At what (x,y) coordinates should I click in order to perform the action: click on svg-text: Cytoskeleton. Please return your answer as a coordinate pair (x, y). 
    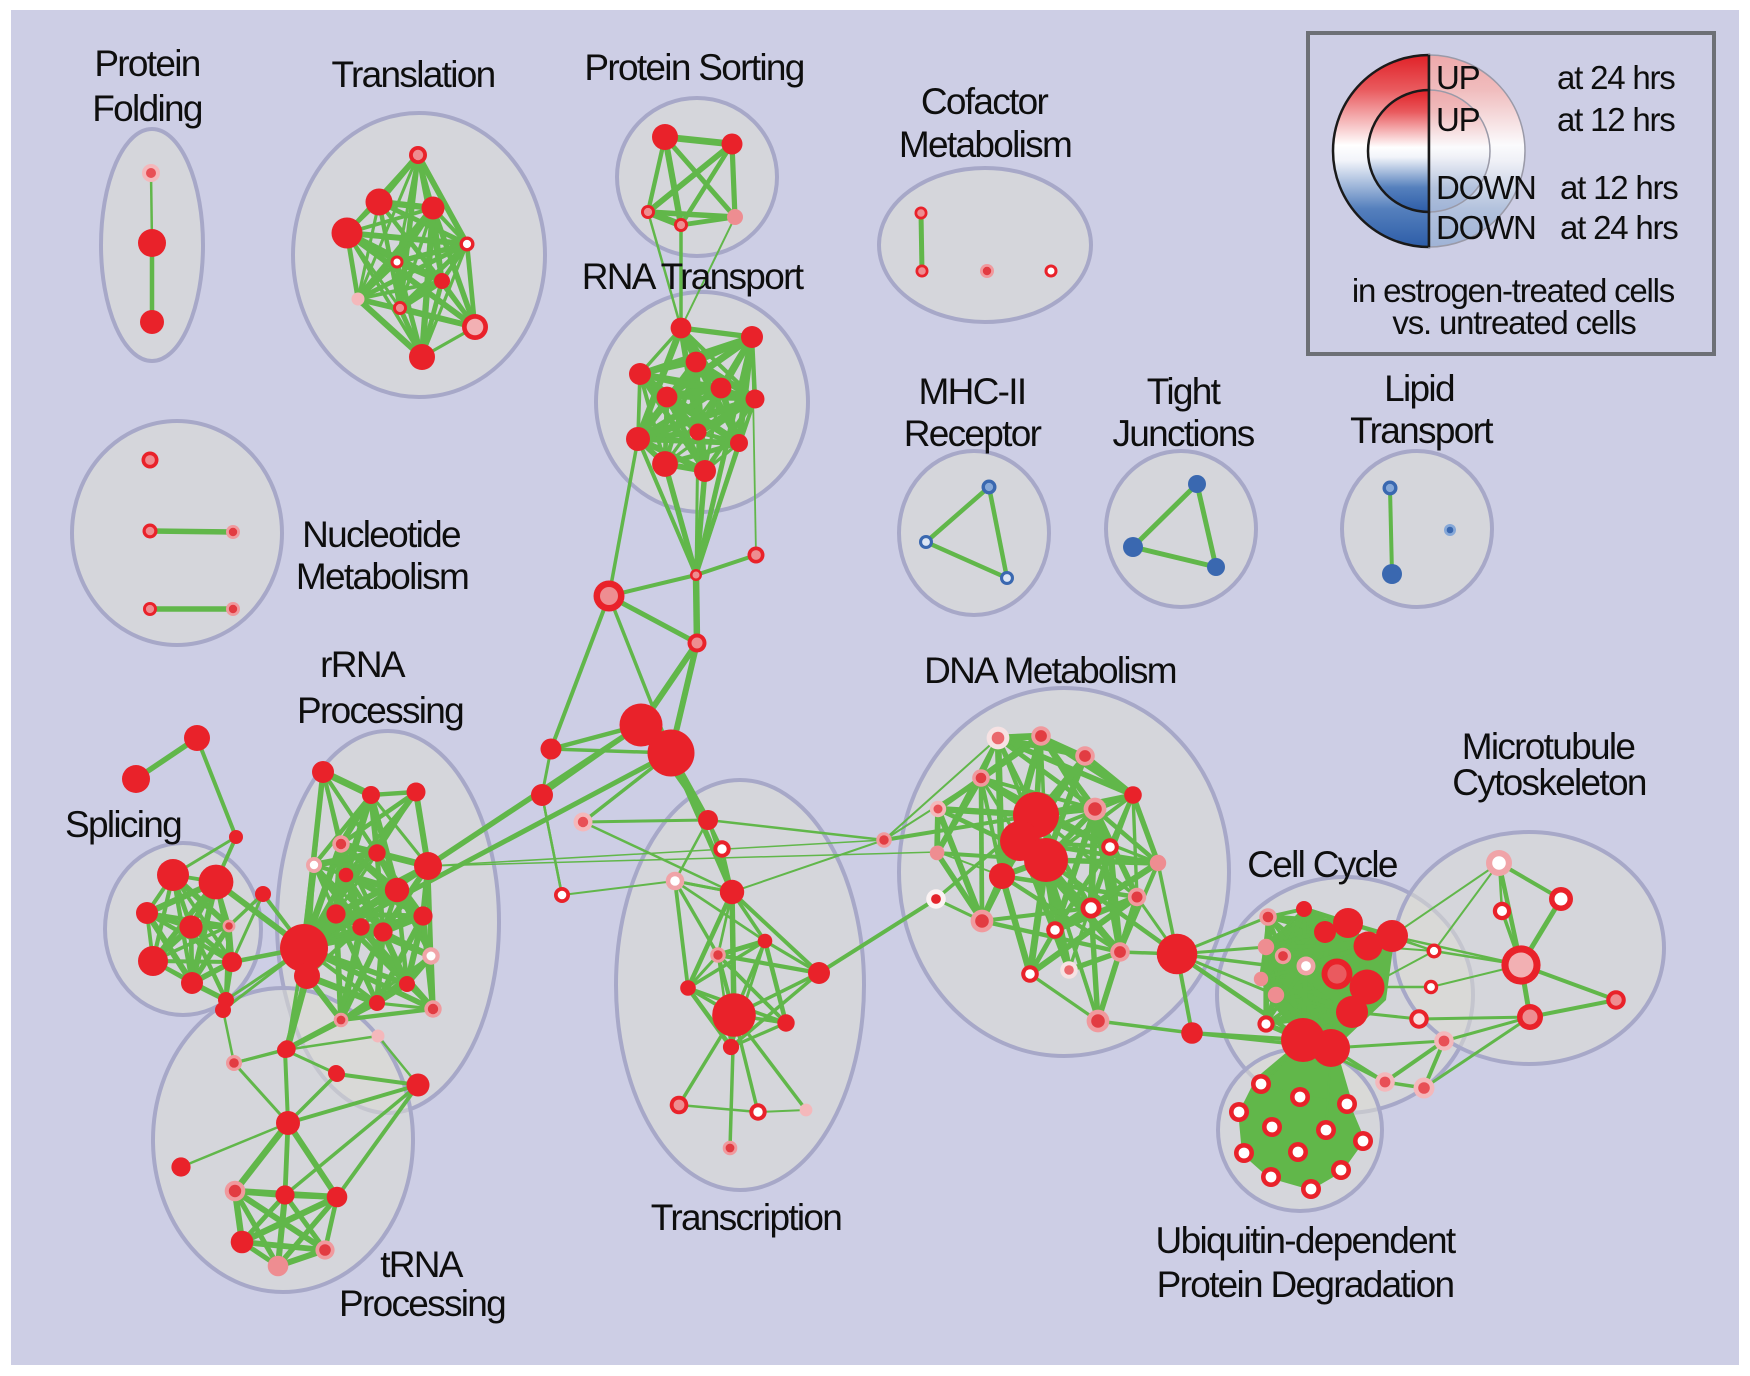
    Looking at the image, I should click on (1549, 782).